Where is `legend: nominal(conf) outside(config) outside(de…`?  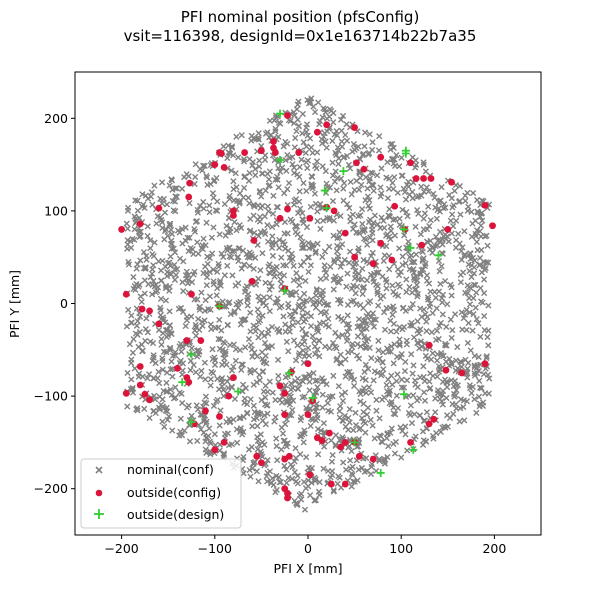 legend: nominal(conf) outside(config) outside(de… is located at coordinates (161, 493).